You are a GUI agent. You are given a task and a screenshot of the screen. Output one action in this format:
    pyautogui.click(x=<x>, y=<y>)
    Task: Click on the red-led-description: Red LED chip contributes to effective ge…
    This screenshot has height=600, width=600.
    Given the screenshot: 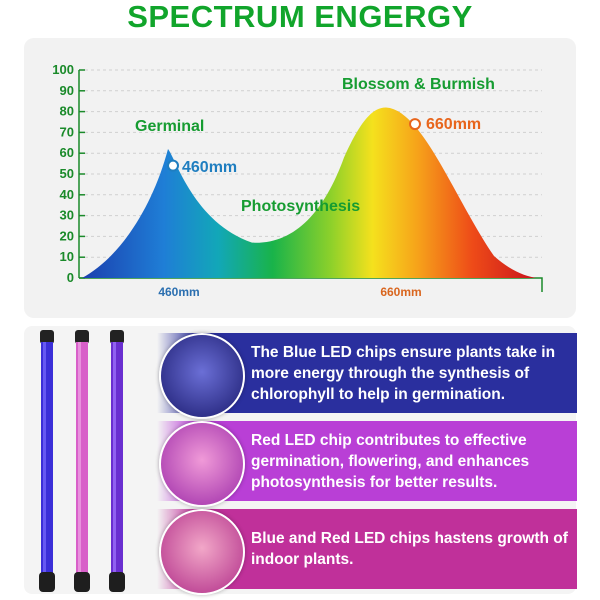 What is the action you would take?
    pyautogui.click(x=390, y=461)
    